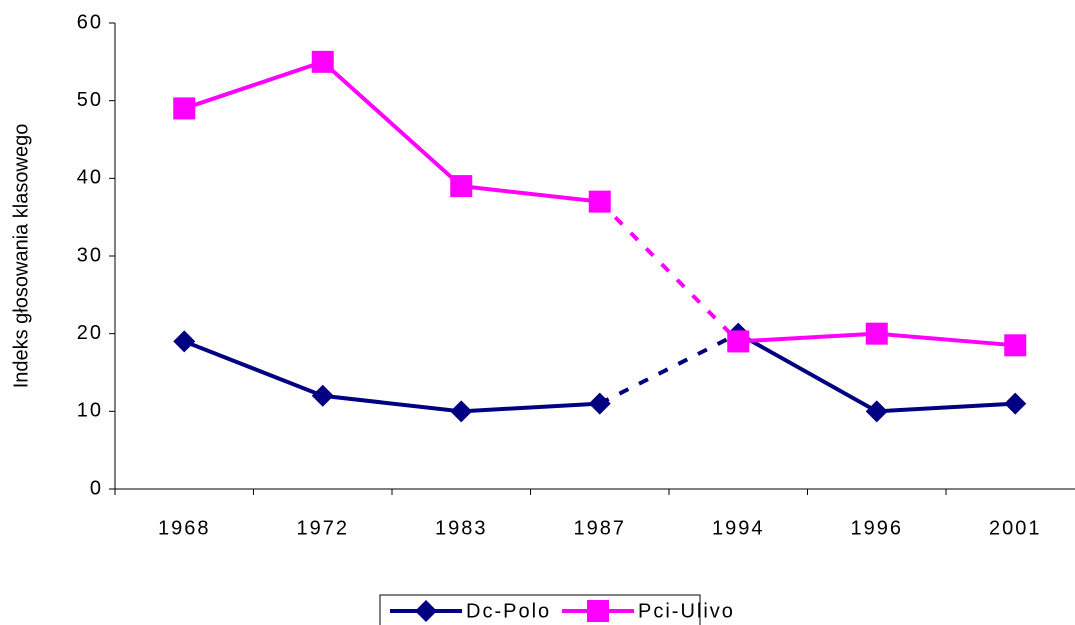 The image size is (1075, 625). I want to click on x-tick-label: 1994, so click(738, 528).